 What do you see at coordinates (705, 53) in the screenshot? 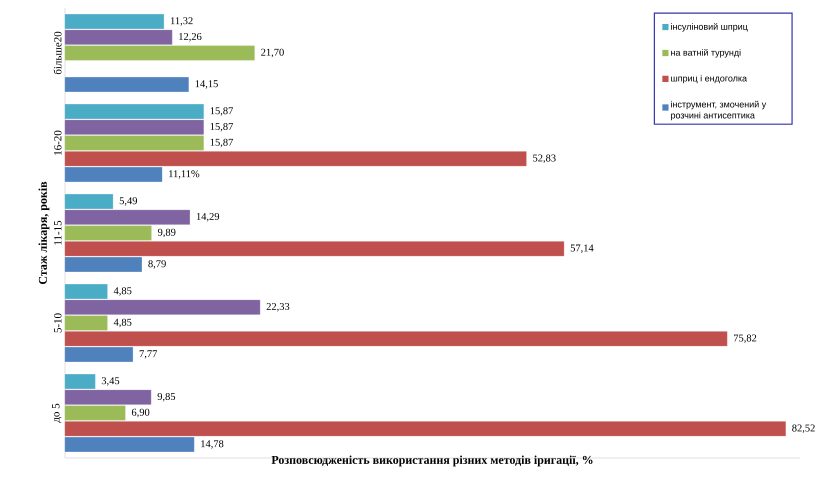
I see `legend-label: на ватній турунді` at bounding box center [705, 53].